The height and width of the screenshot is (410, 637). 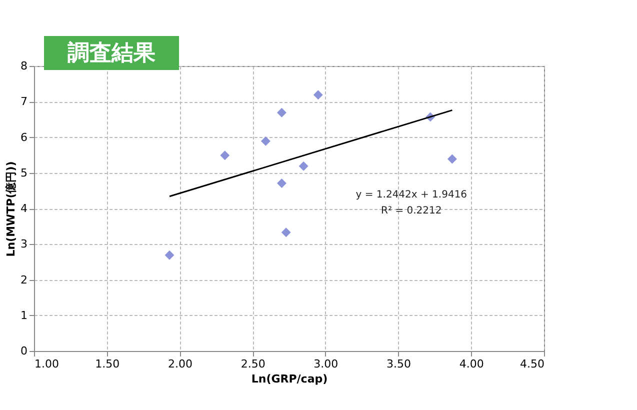 What do you see at coordinates (11, 209) in the screenshot?
I see `y-axis-title: Ln(MWTP(億円))` at bounding box center [11, 209].